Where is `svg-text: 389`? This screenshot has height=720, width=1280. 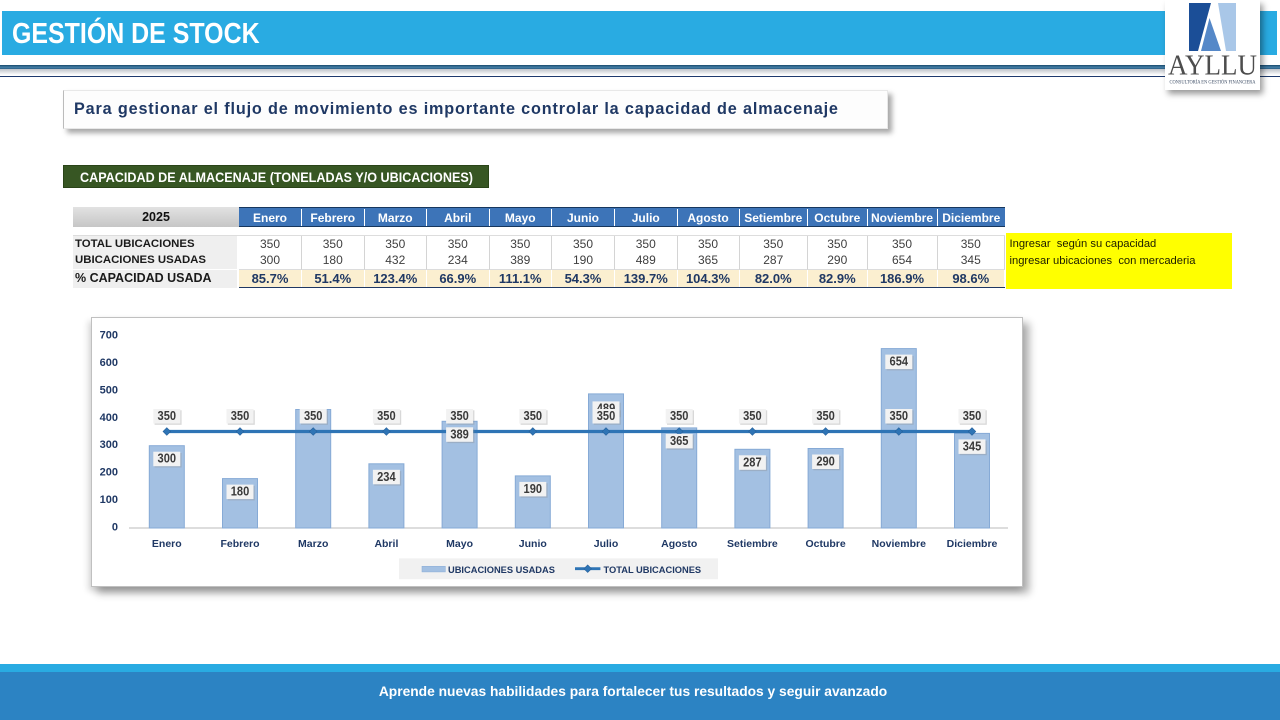 svg-text: 389 is located at coordinates (459, 434).